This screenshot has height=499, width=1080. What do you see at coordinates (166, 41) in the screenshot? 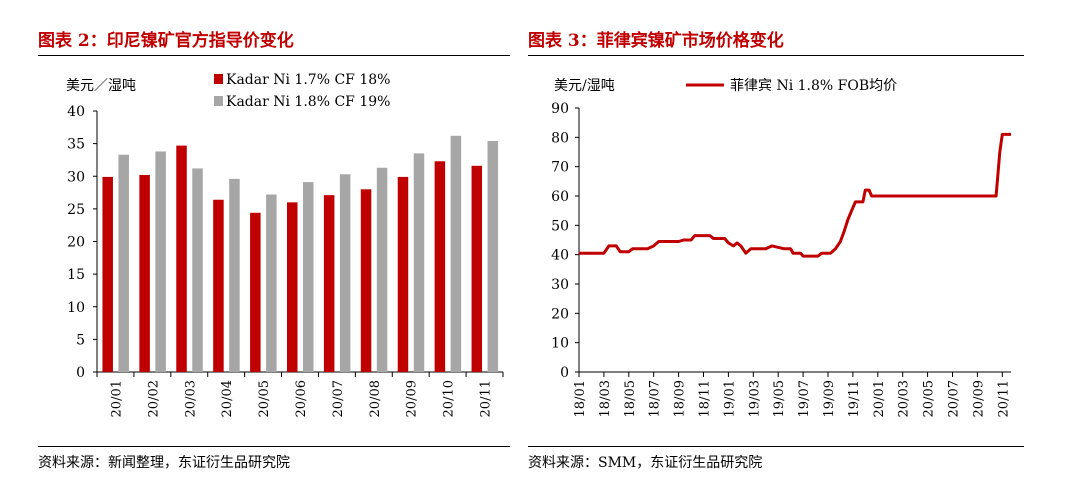
I see `figure-1-title: 图表 2：印尼镍矿官方指导价变化` at bounding box center [166, 41].